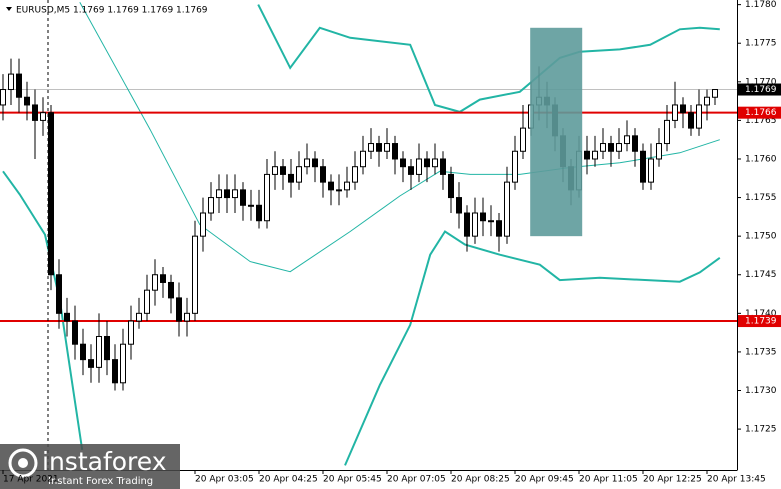  I want to click on y-tick-label: 1.1765, so click(761, 121).